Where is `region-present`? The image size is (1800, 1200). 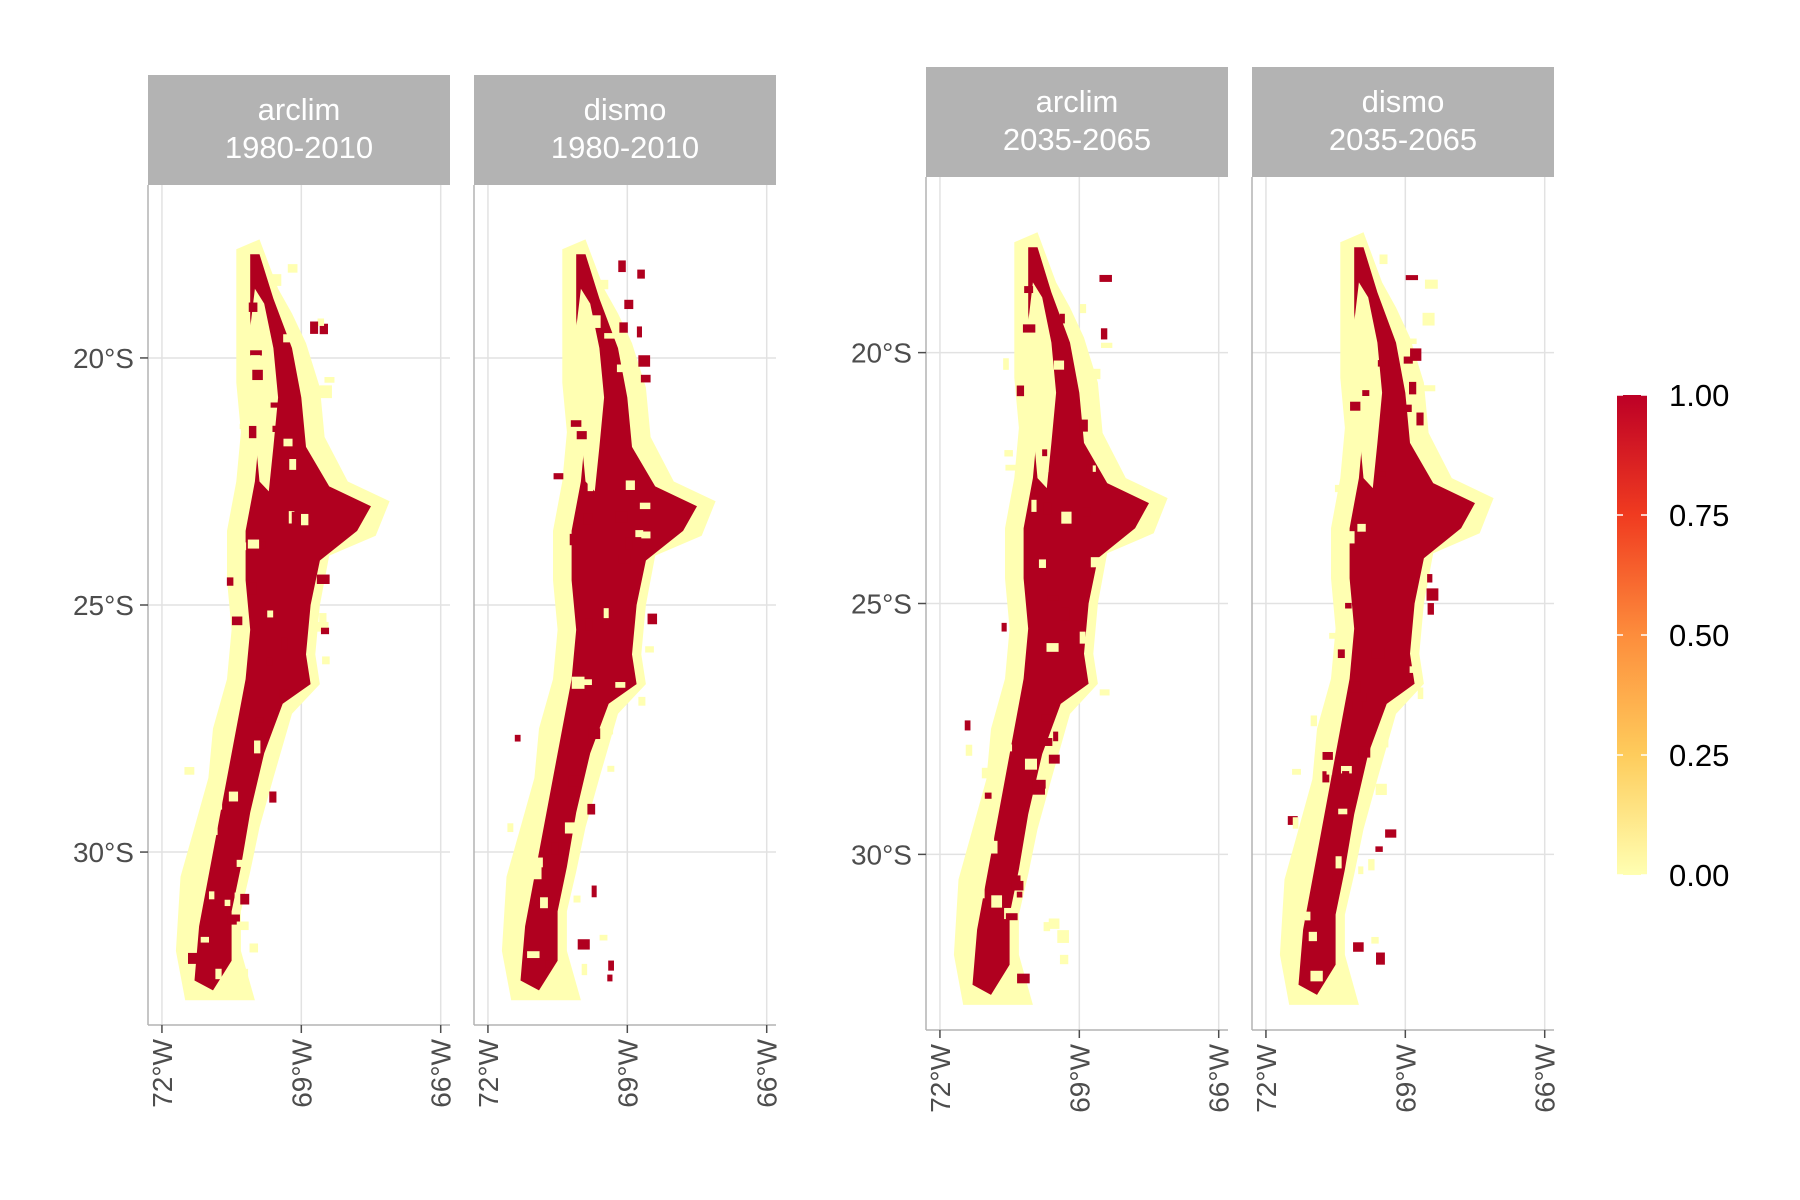
region-present is located at coordinates (1060, 621).